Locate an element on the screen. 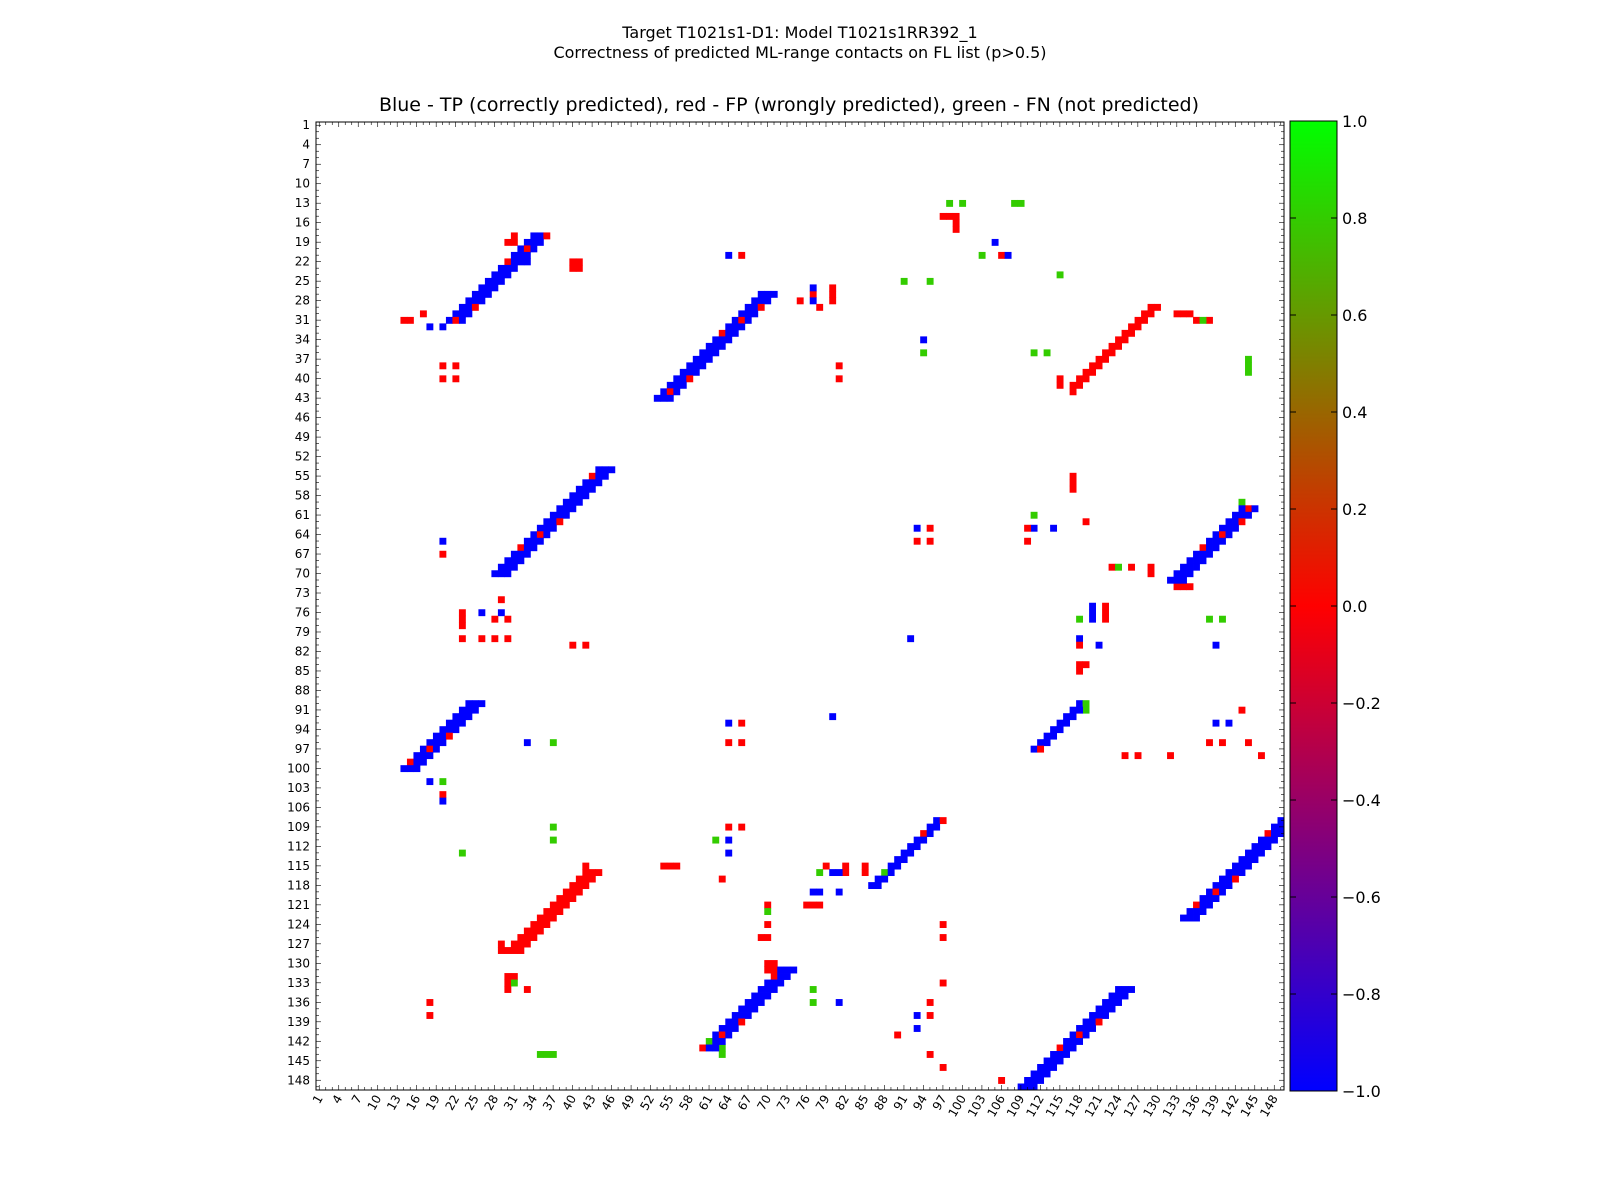  x-tick-label: 79 is located at coordinates (823, 1103).